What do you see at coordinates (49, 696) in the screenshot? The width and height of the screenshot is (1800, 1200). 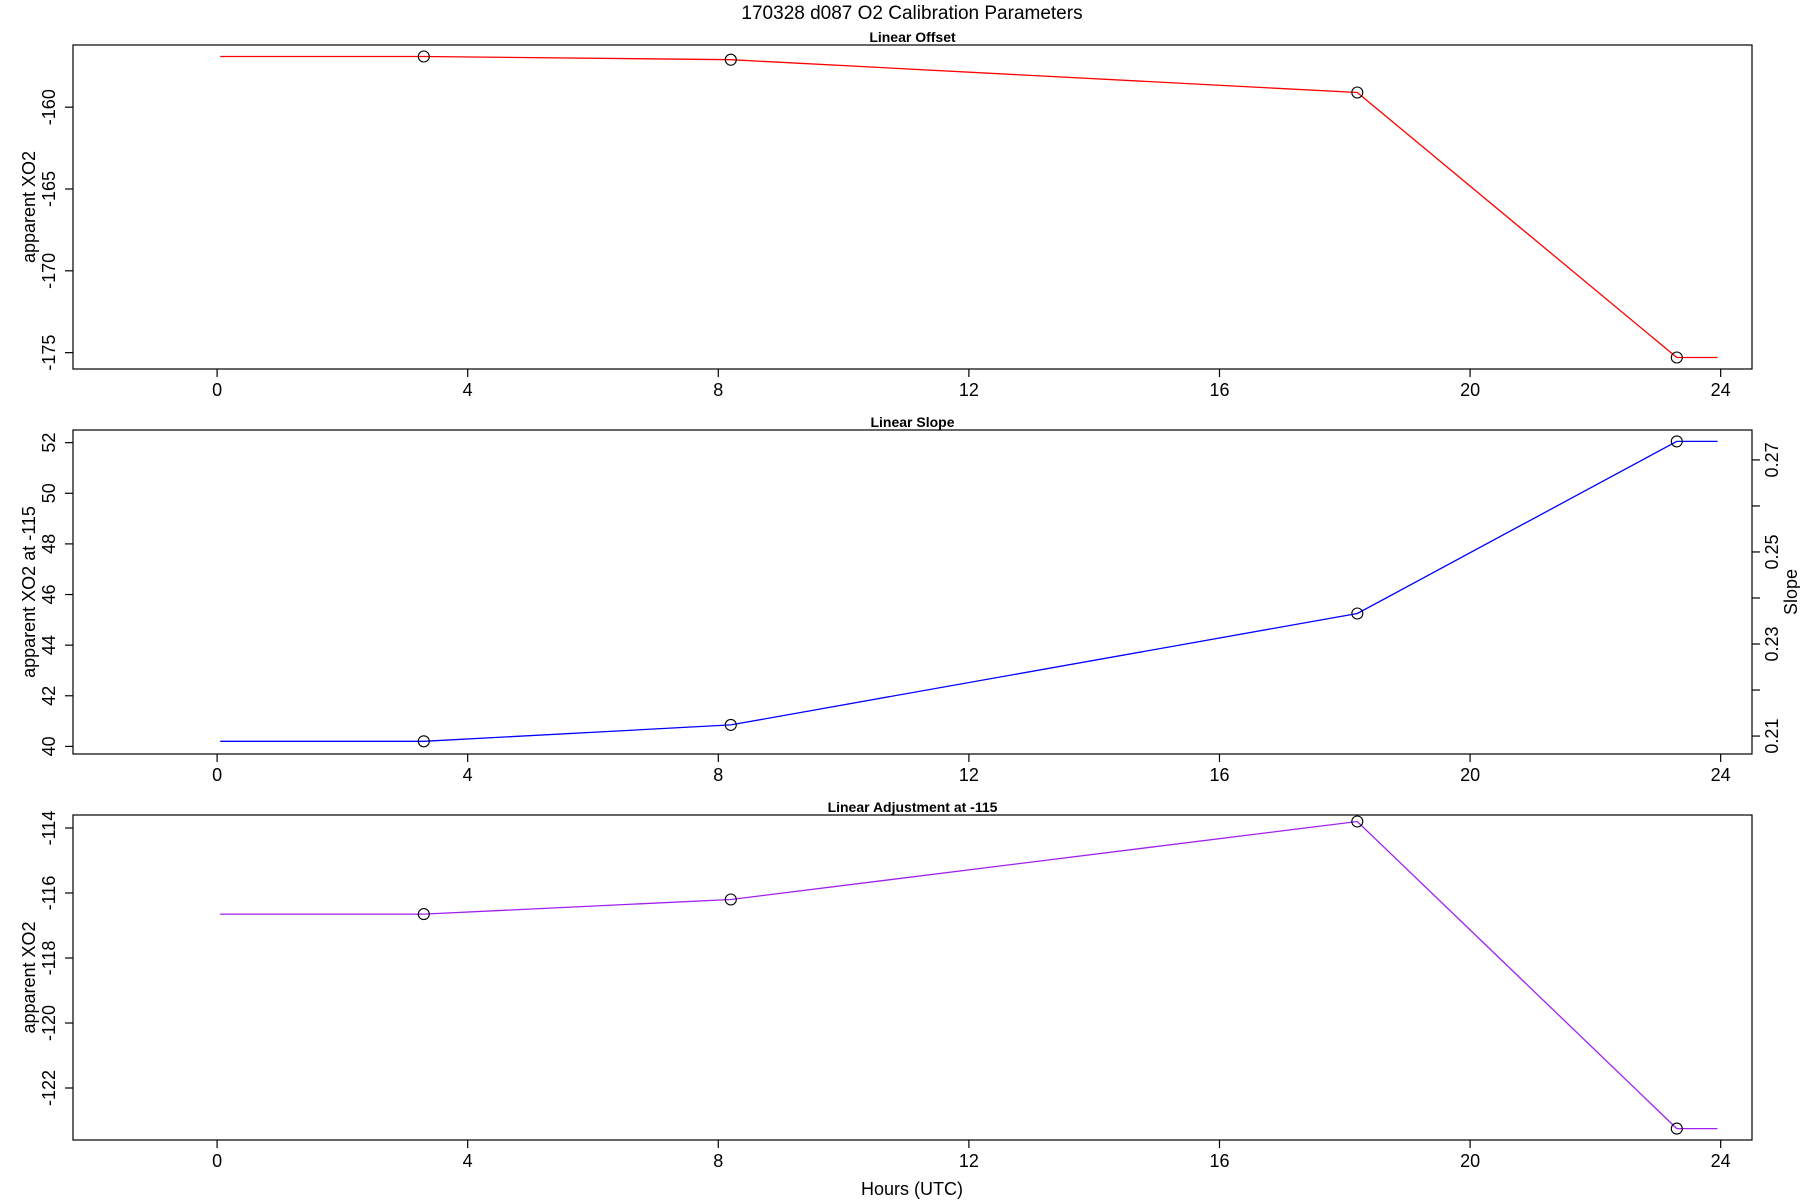 I see `y-tick-label: 42` at bounding box center [49, 696].